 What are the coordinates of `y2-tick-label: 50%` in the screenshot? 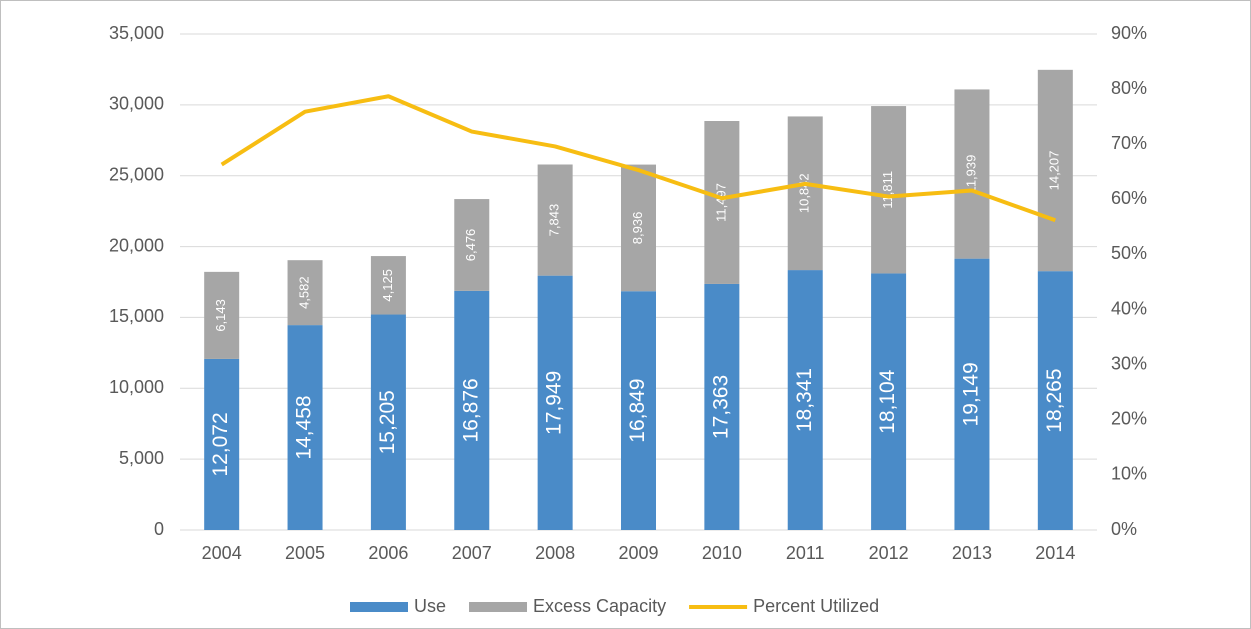 It's located at (1129, 253).